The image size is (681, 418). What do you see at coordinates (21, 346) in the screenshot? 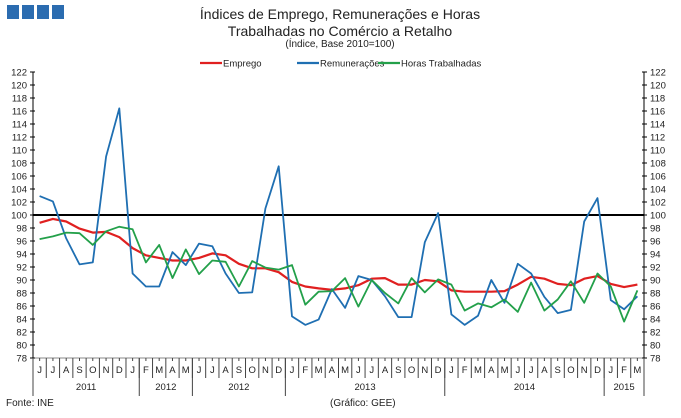
I see `y-tick-label-left: 80` at bounding box center [21, 346].